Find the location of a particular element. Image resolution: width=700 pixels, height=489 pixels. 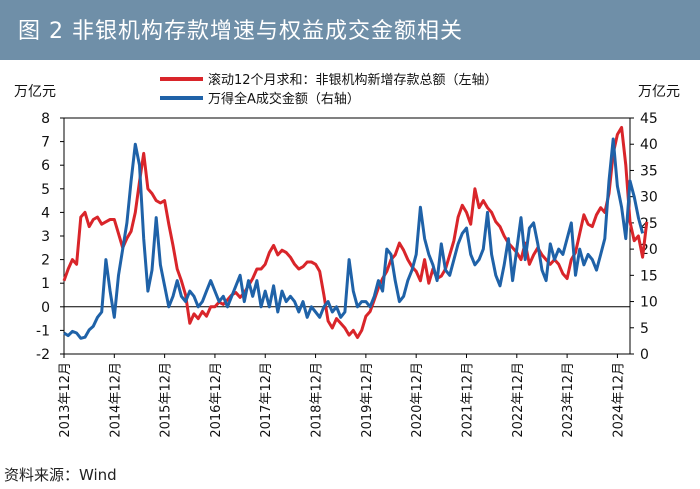

x-tick-label: 2023年12月 is located at coordinates (568, 400).